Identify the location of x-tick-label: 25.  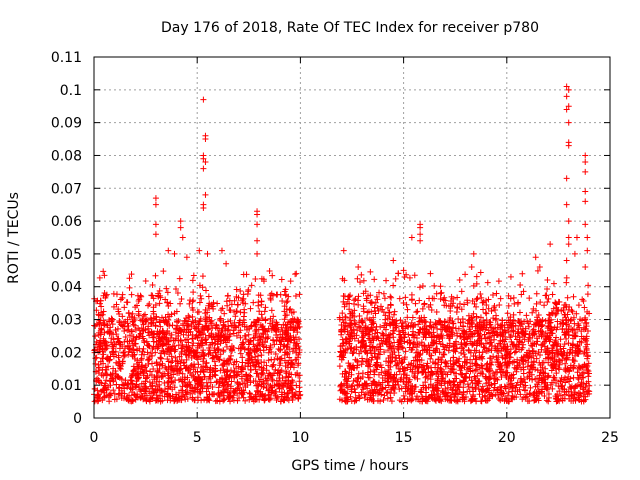
(610, 438).